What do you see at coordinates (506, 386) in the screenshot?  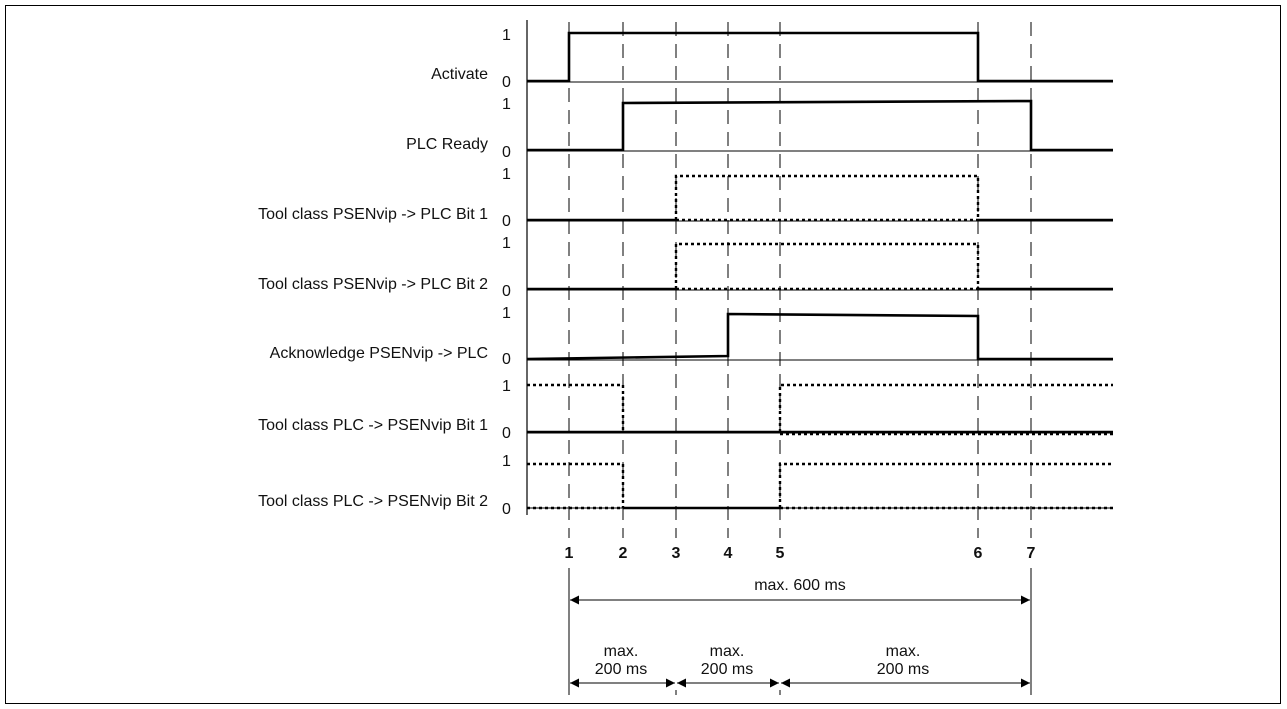 I see `level-high-plc-bit1: 1` at bounding box center [506, 386].